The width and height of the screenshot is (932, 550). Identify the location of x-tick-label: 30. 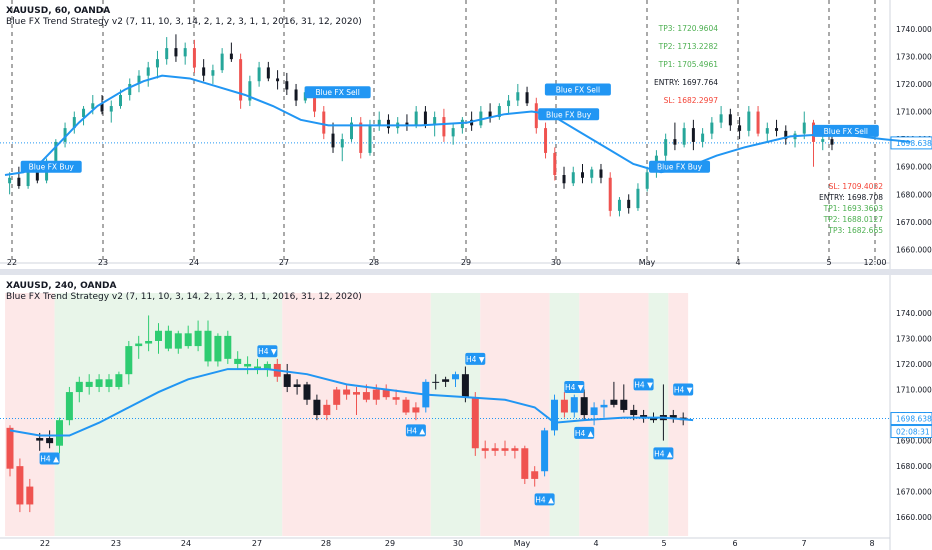
(458, 543).